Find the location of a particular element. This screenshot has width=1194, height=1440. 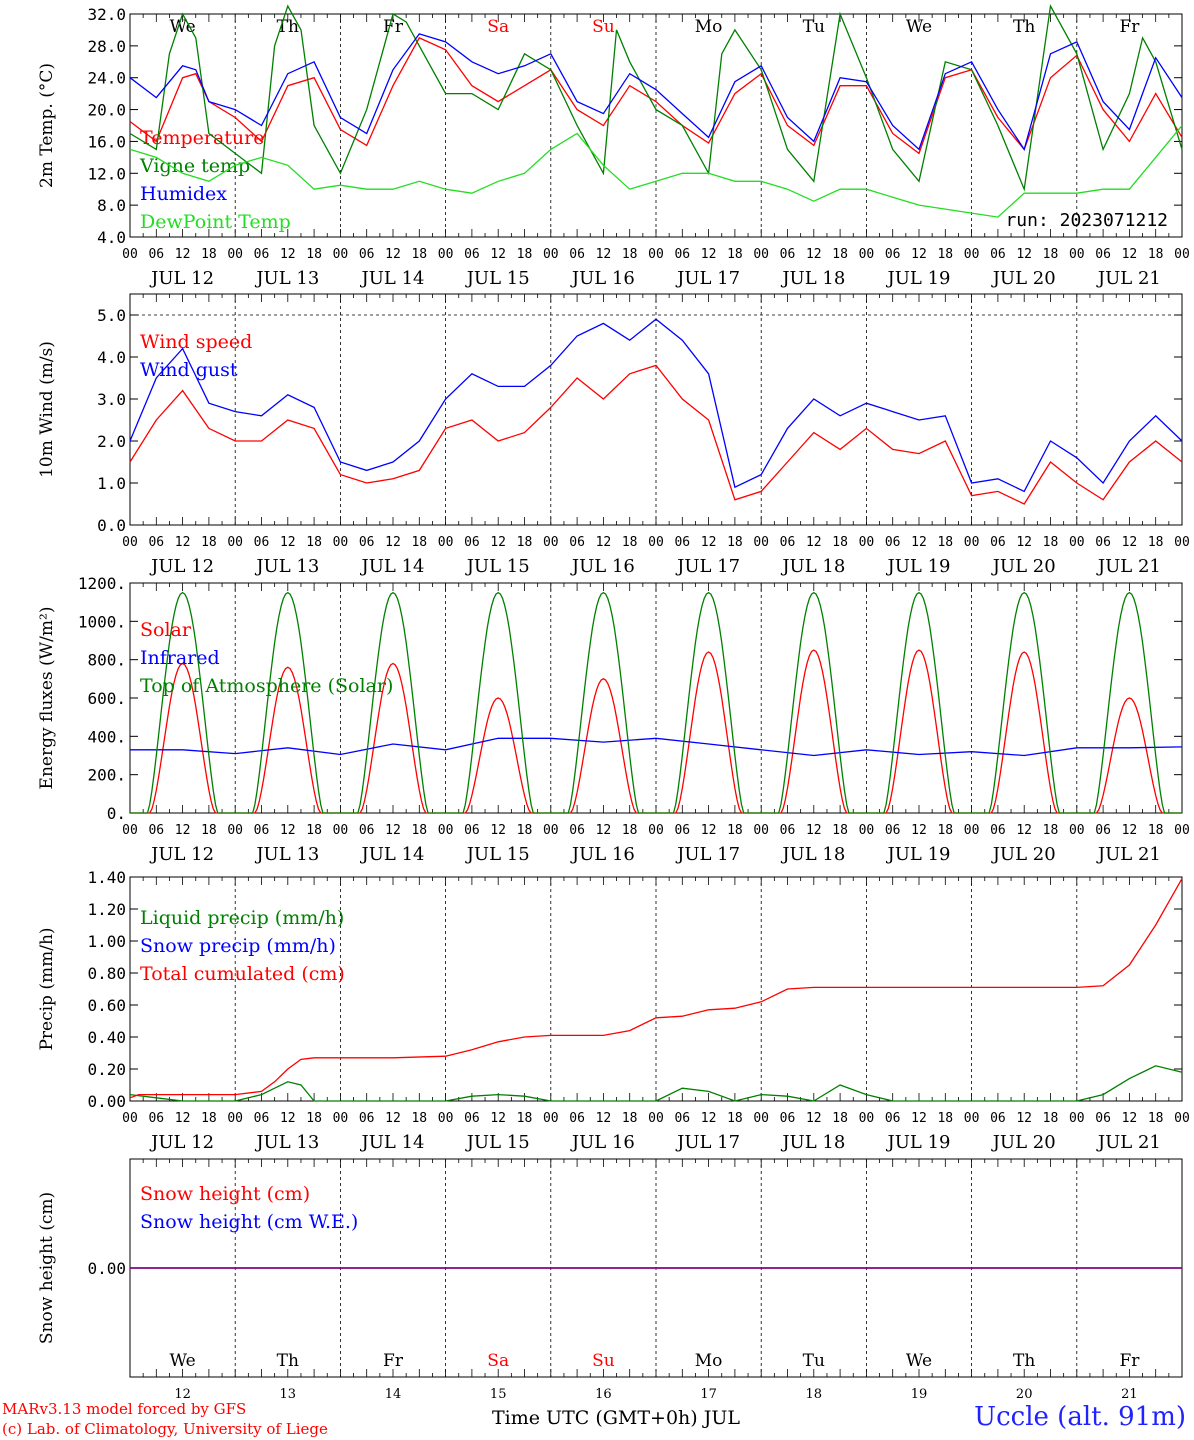

date-label: JUL 18 is located at coordinates (812, 854).